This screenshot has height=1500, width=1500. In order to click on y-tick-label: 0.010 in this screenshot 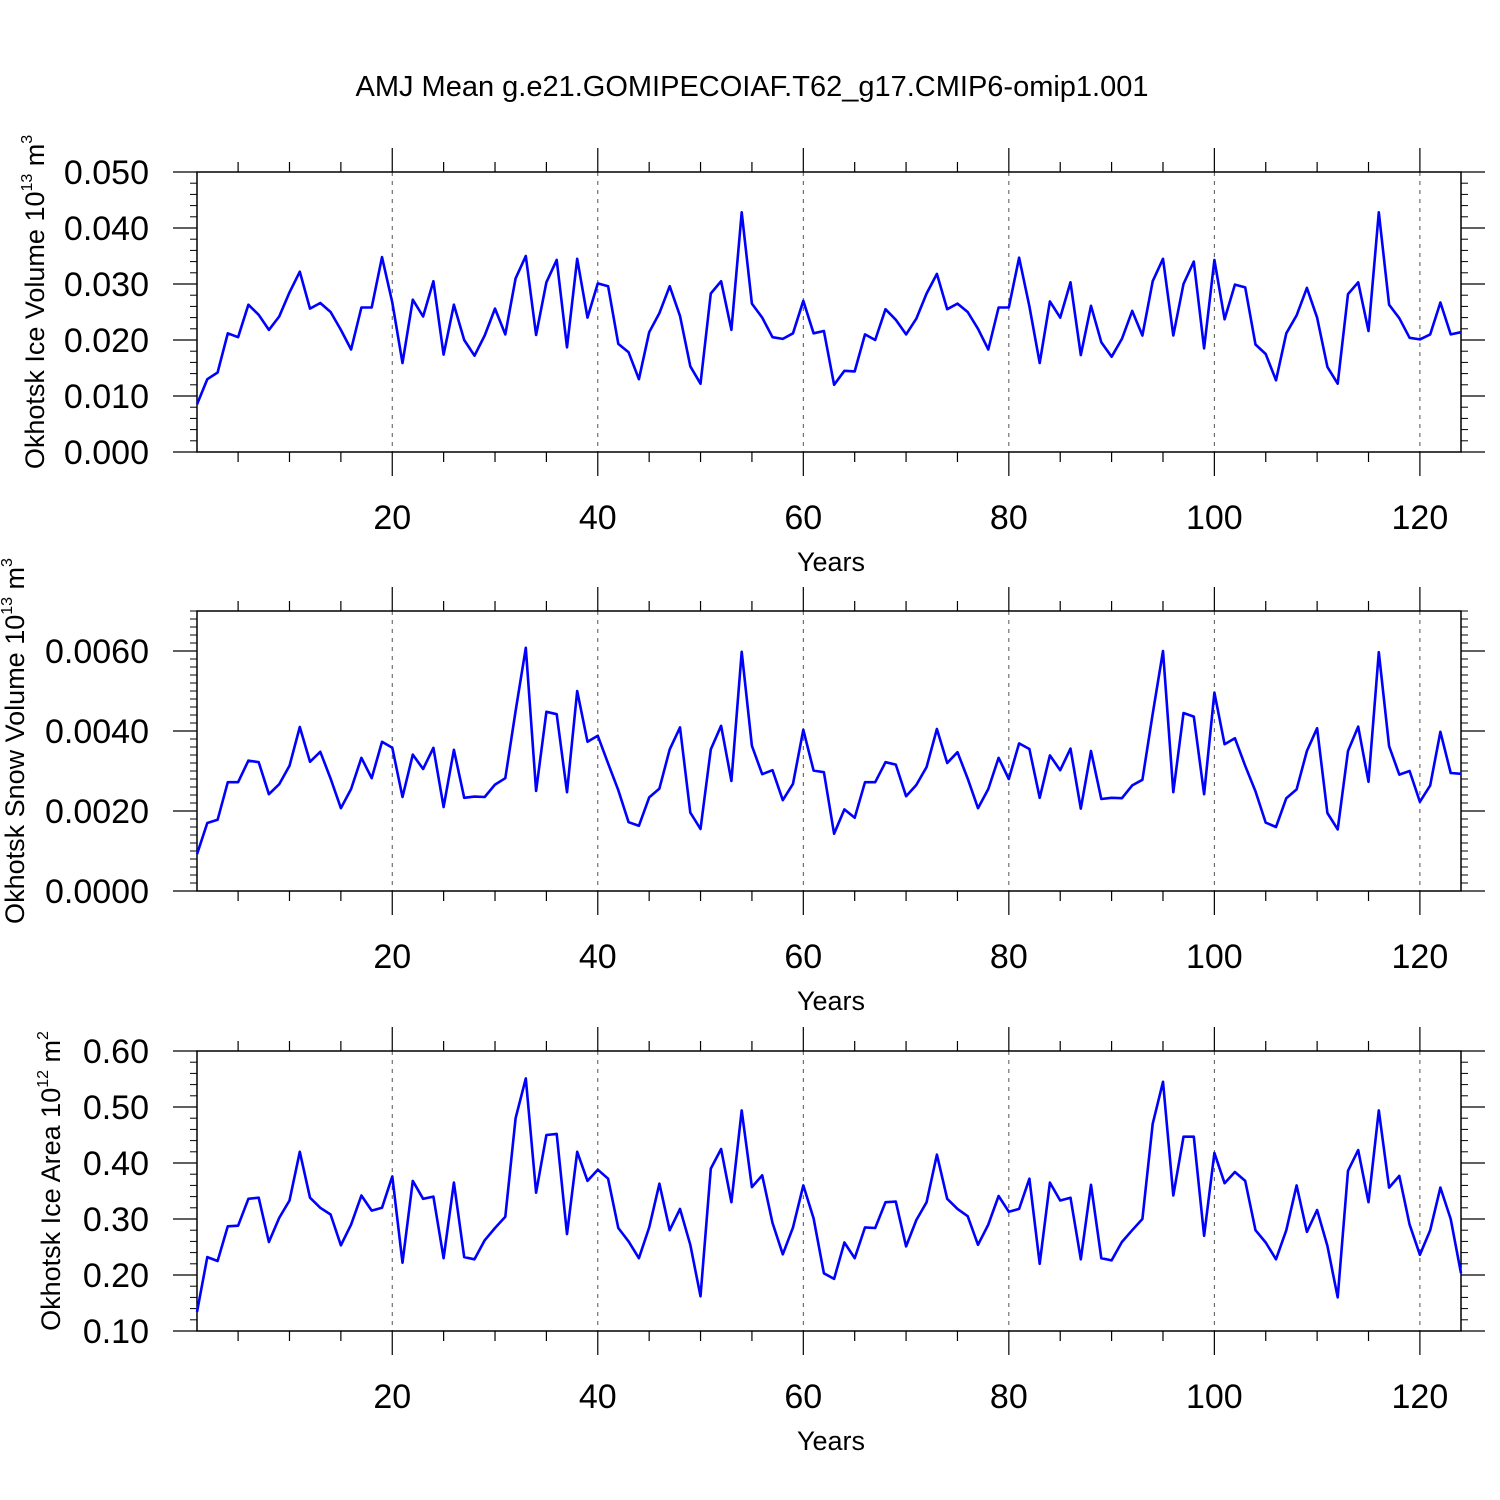, I will do `click(106, 397)`.